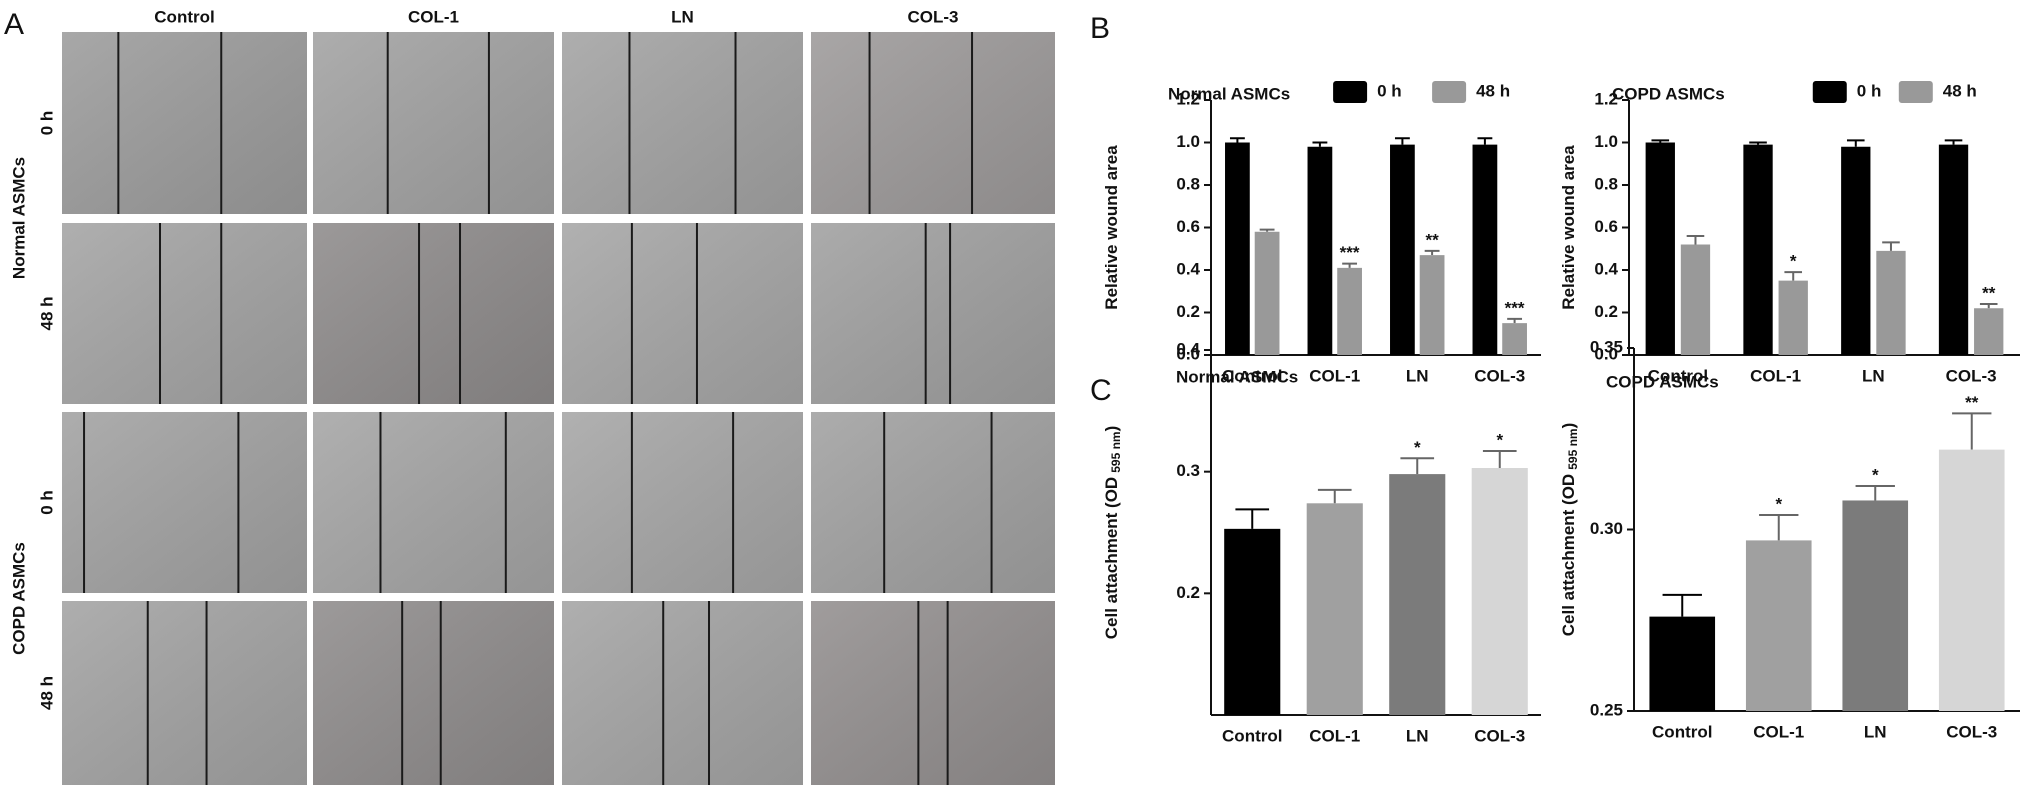 The width and height of the screenshot is (2031, 800). Describe the element at coordinates (1606, 528) in the screenshot. I see `y-tick-label: 0.30` at that location.